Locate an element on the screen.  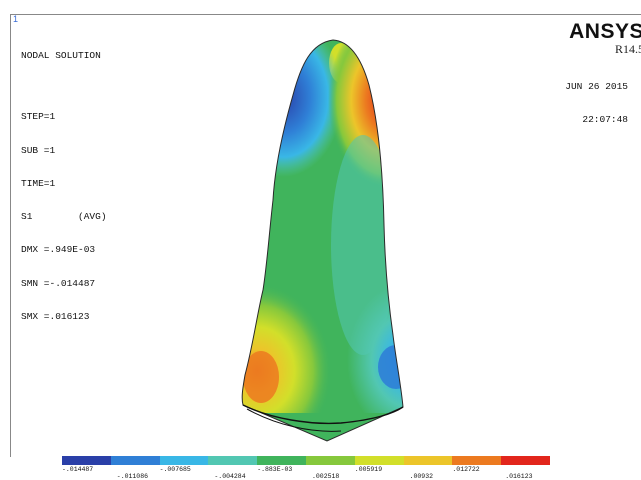
legend-label-lower-3: .002518 is located at coordinates (326, 476).